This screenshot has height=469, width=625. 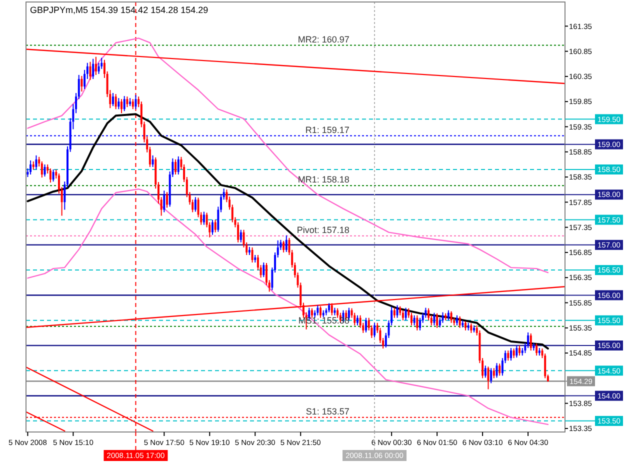 What do you see at coordinates (324, 39) in the screenshot?
I see `ref-line-label: MR2: 160.97` at bounding box center [324, 39].